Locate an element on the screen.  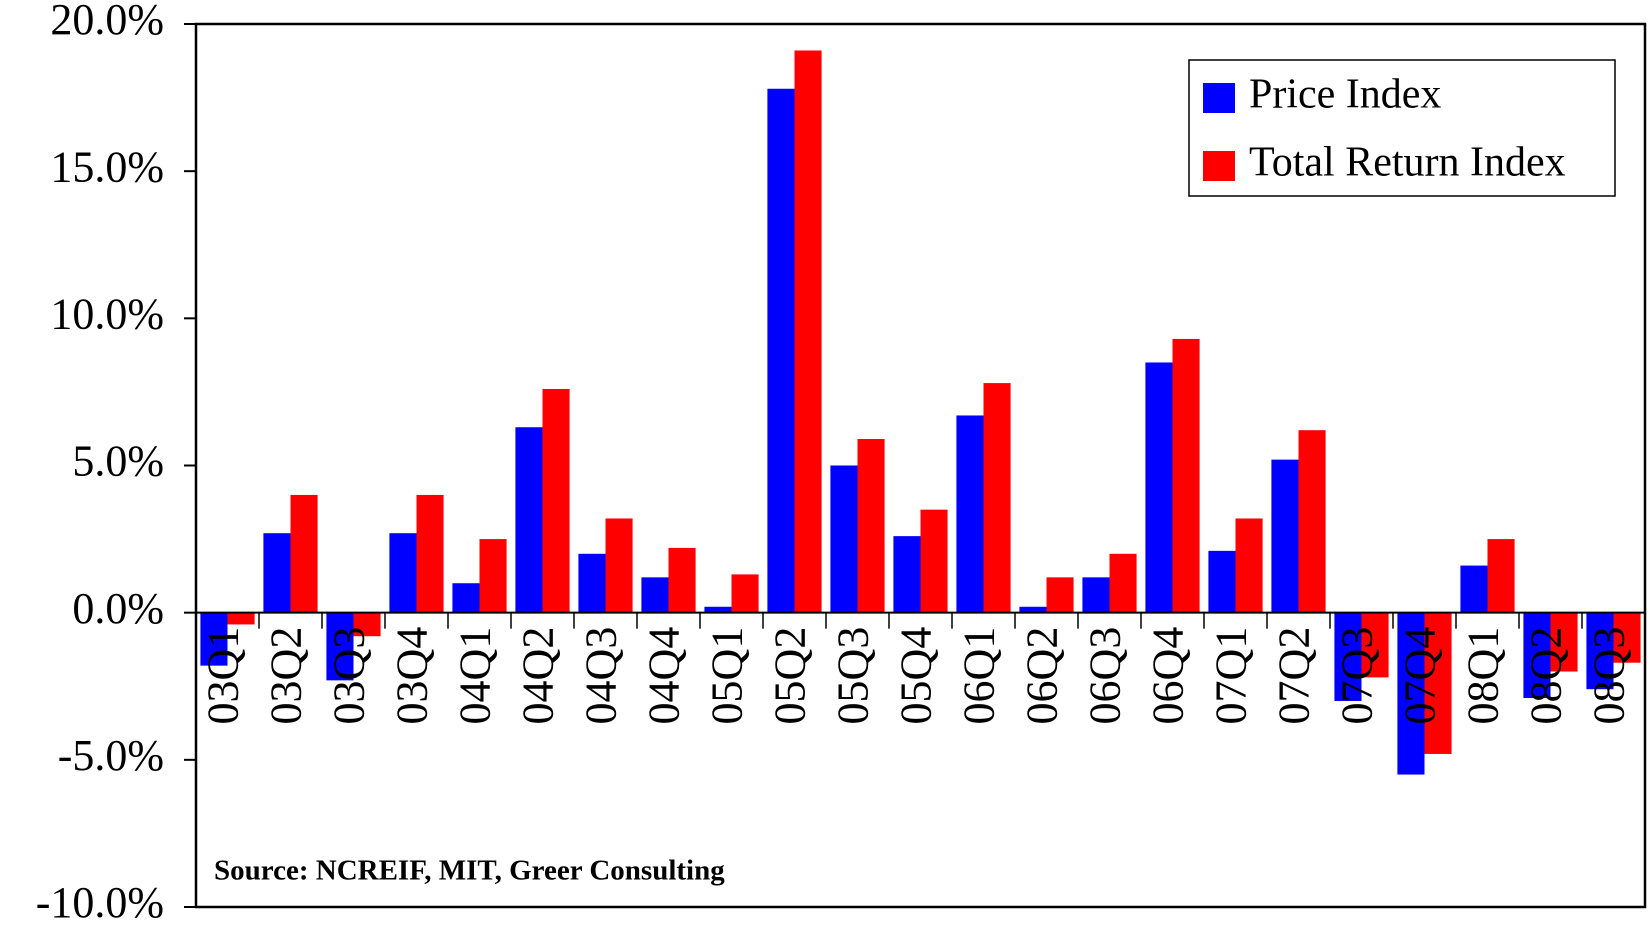
x-tick-label: 08Q1 is located at coordinates (1483, 676).